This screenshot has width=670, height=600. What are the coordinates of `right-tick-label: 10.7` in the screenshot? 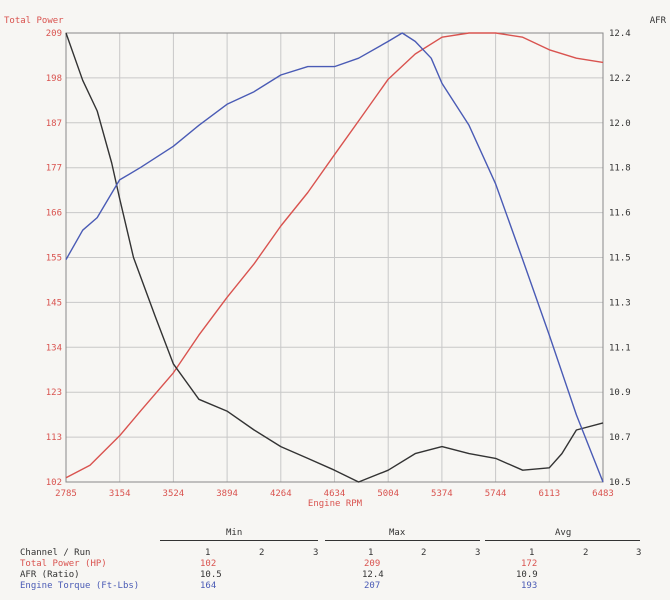 It's located at (620, 438).